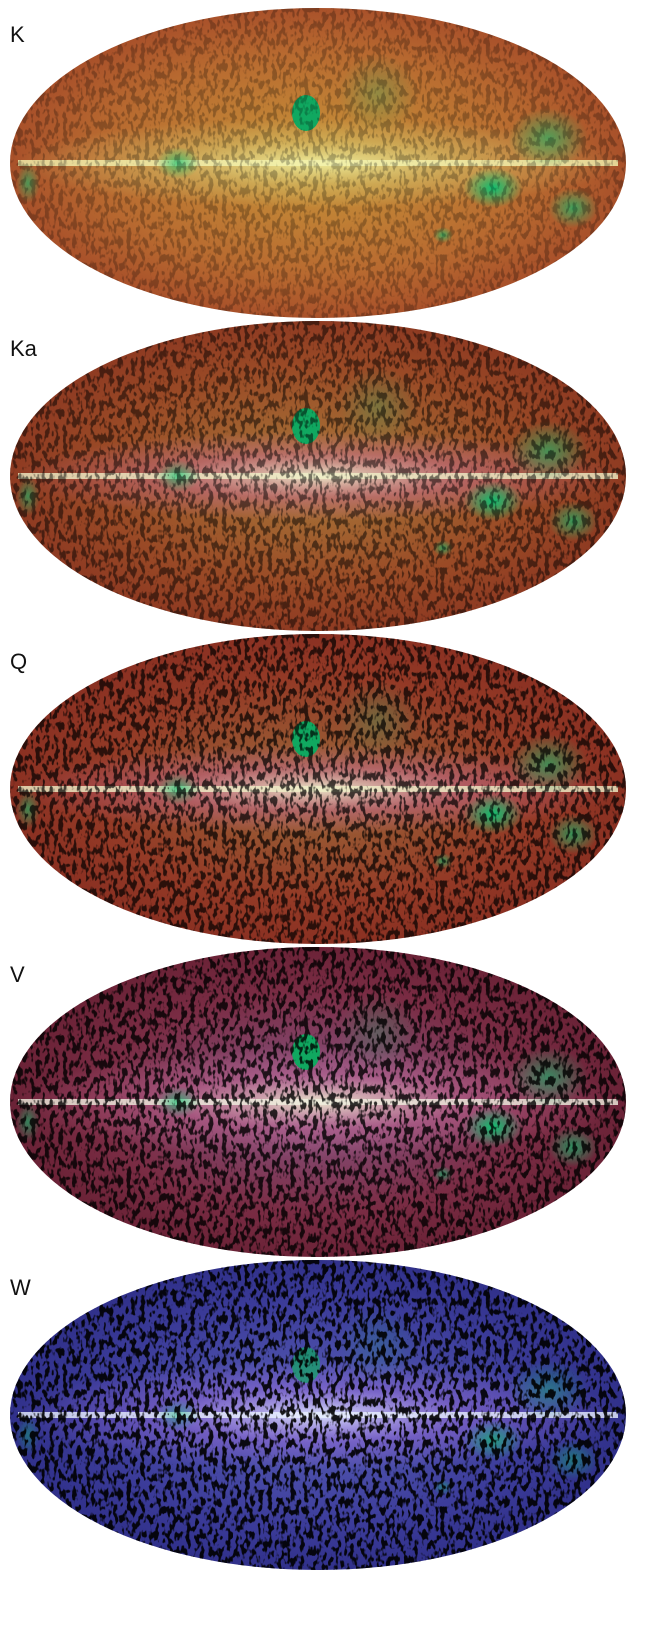  I want to click on band-label: K, so click(17, 34).